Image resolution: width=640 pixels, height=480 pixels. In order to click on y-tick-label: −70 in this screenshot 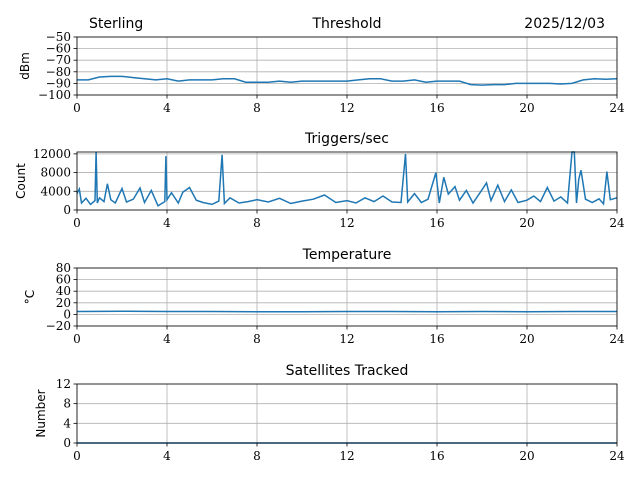, I will do `click(58, 60)`.